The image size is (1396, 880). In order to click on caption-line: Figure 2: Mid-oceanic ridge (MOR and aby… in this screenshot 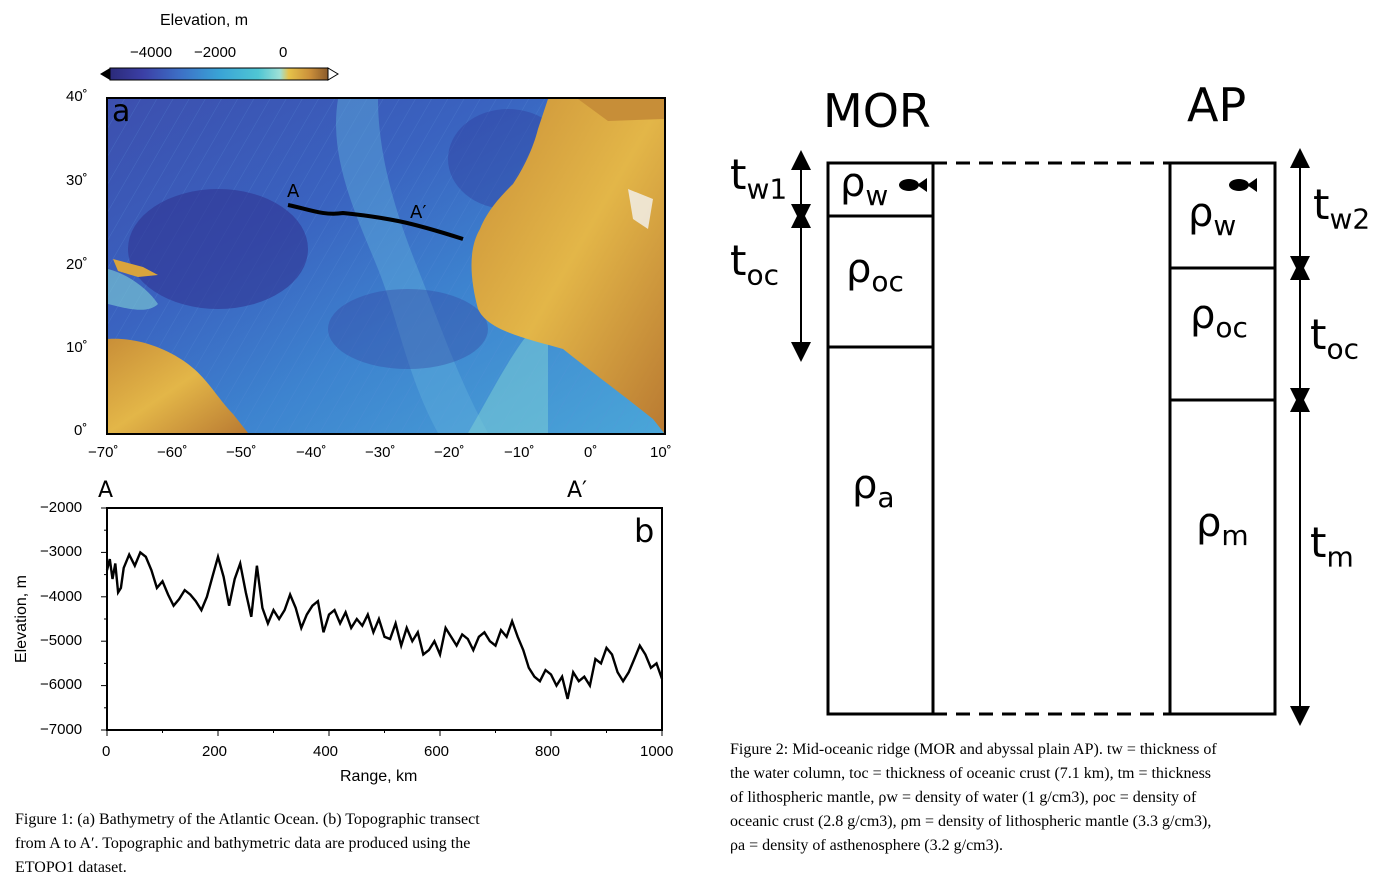, I will do `click(973, 749)`.